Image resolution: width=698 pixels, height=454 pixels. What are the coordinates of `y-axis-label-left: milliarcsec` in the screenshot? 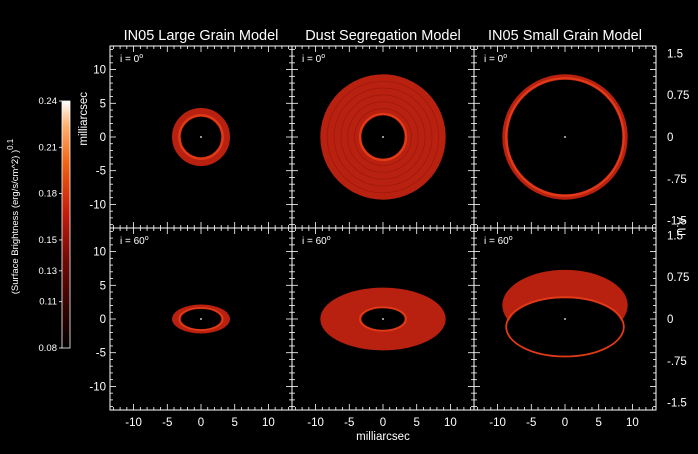 It's located at (84, 119).